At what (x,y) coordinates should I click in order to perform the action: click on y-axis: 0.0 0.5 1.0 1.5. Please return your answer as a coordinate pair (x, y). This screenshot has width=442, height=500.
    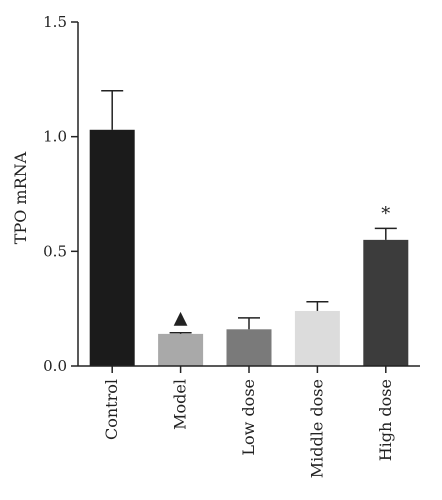
    Looking at the image, I should click on (61, 194).